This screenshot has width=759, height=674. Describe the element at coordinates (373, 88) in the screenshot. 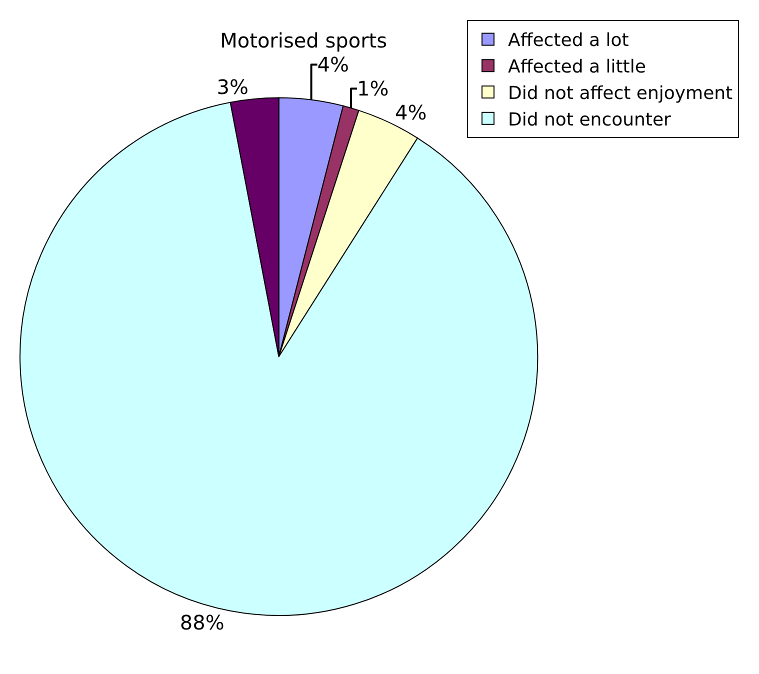

I see `data-label: 1%` at that location.